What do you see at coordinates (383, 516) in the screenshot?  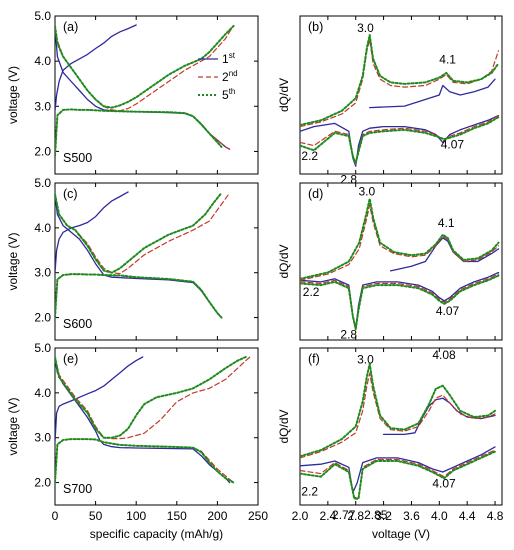 I see `x-tick-label: 3.2` at bounding box center [383, 516].